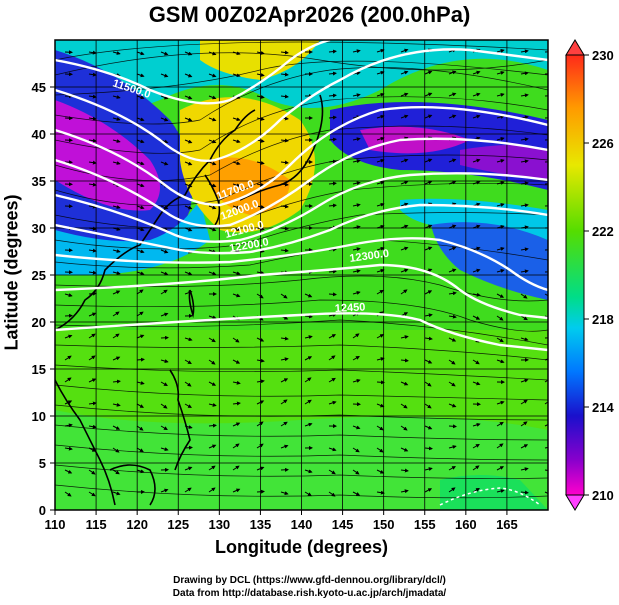  I want to click on colorbar-gradient, so click(575, 275).